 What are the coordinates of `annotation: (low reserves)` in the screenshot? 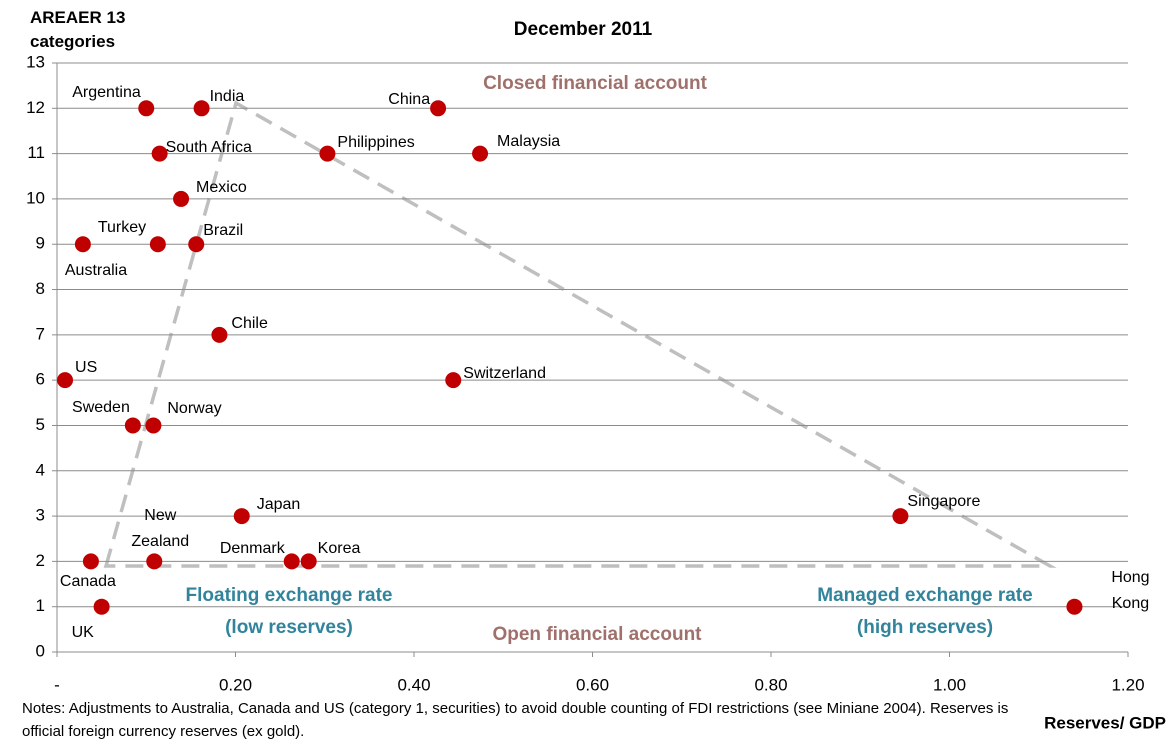 It's located at (289, 627).